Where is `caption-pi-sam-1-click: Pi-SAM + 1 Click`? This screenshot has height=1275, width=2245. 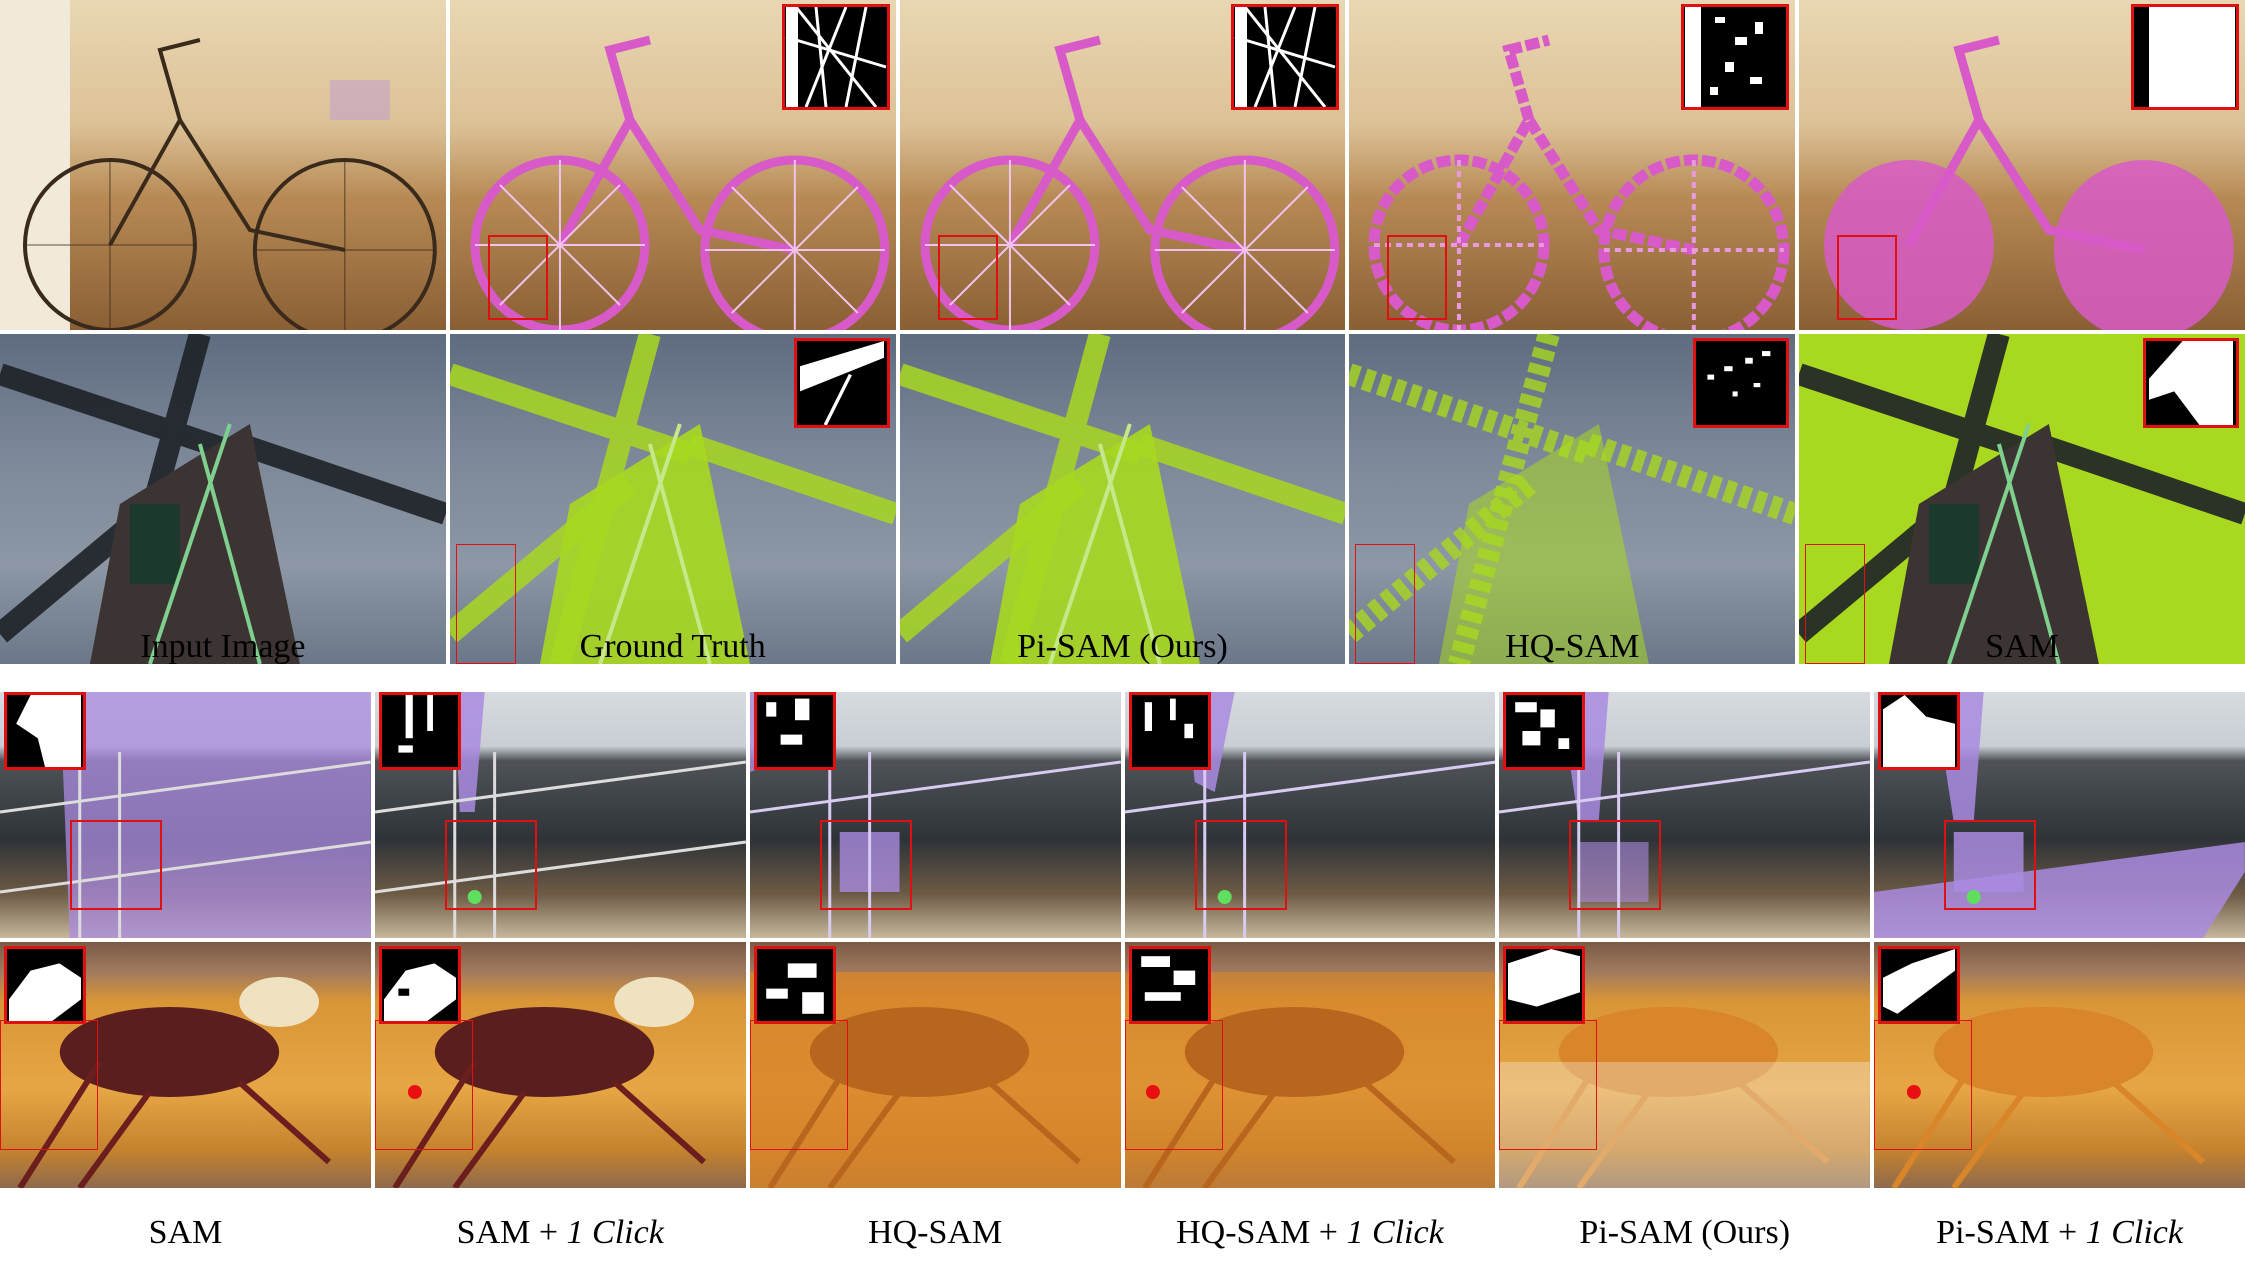 caption-pi-sam-1-click: Pi-SAM + 1 Click is located at coordinates (2059, 1232).